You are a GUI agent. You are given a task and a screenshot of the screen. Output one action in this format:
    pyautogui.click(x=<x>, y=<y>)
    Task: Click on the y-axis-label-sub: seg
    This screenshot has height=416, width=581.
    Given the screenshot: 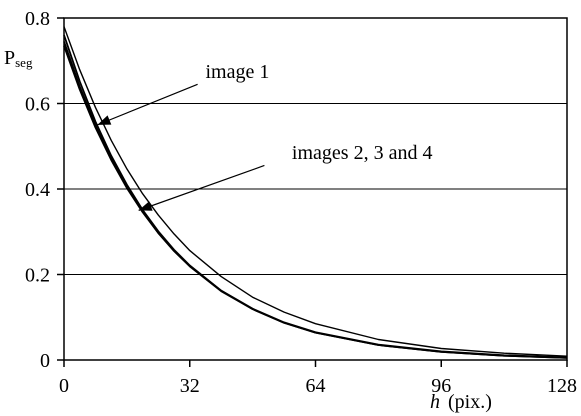 What is the action you would take?
    pyautogui.click(x=24, y=62)
    